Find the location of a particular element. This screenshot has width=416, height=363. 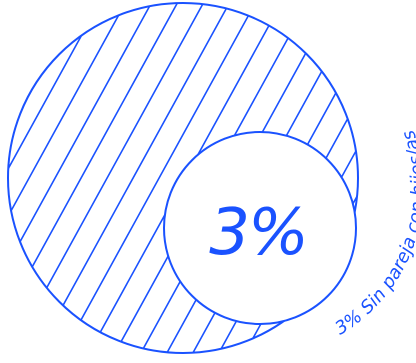

center-percentage-label: 3% is located at coordinates (258, 233).